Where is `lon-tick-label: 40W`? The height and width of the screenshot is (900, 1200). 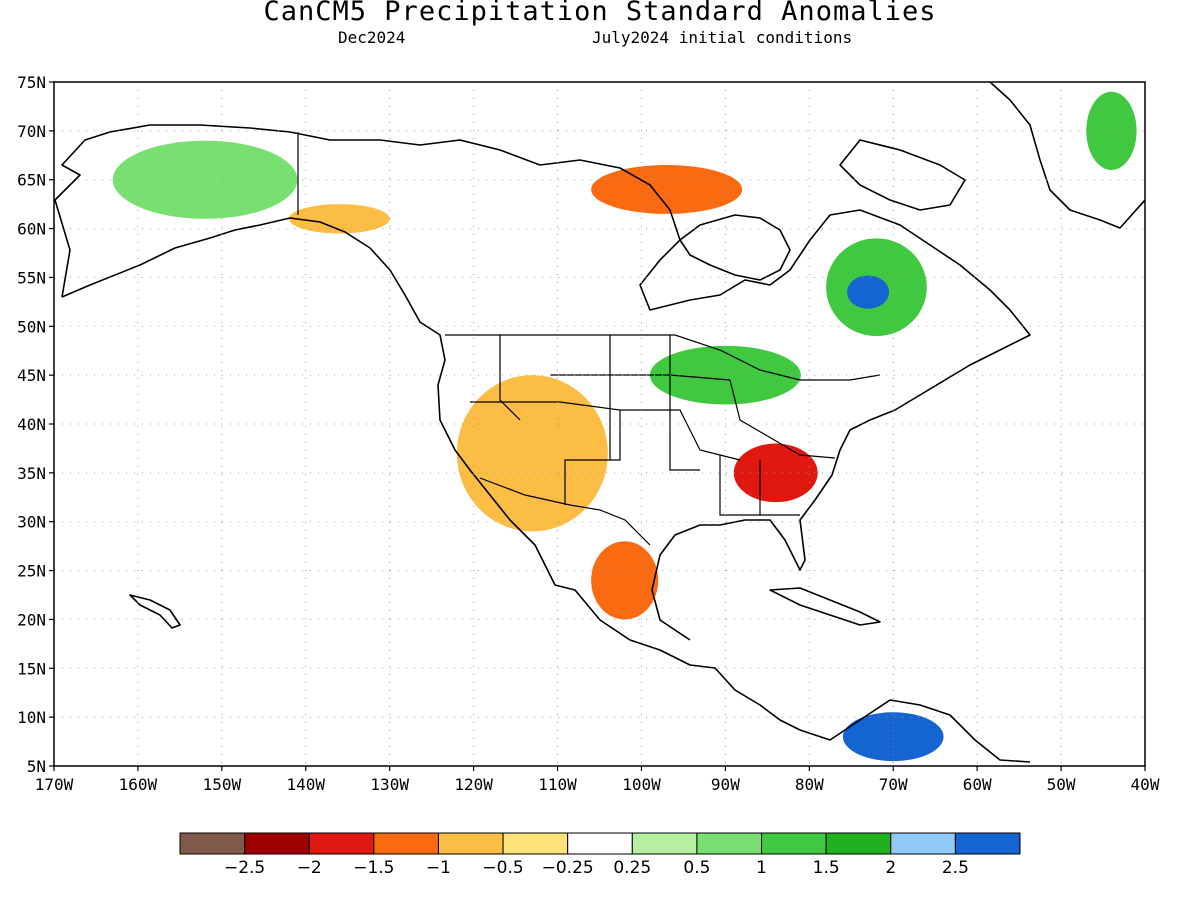
lon-tick-label: 40W is located at coordinates (1145, 784).